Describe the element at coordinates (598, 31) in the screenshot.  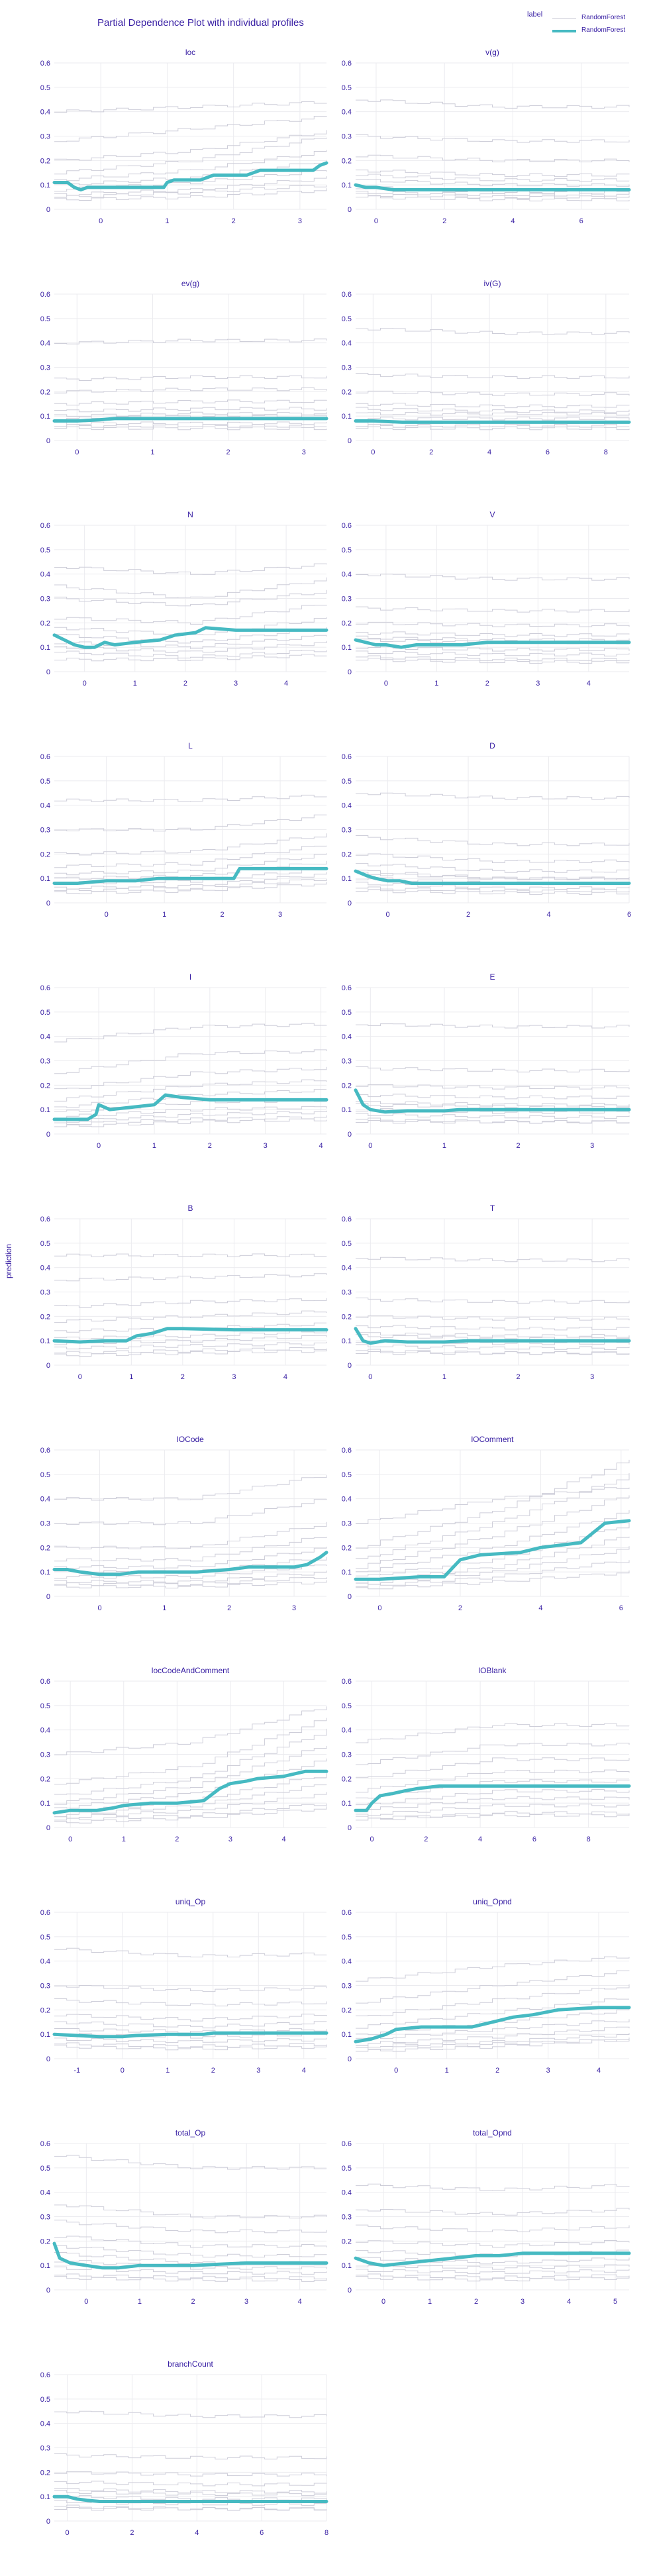
I see `legend-item-pdp: RandomForest` at that location.